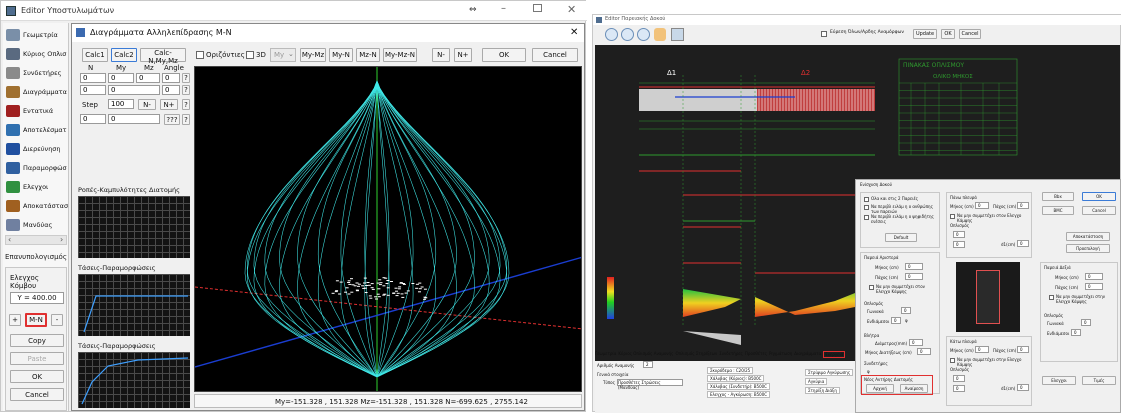 This screenshot has height=413, width=1121. What do you see at coordinates (148, 78) in the screenshot?
I see `mz-input` at bounding box center [148, 78].